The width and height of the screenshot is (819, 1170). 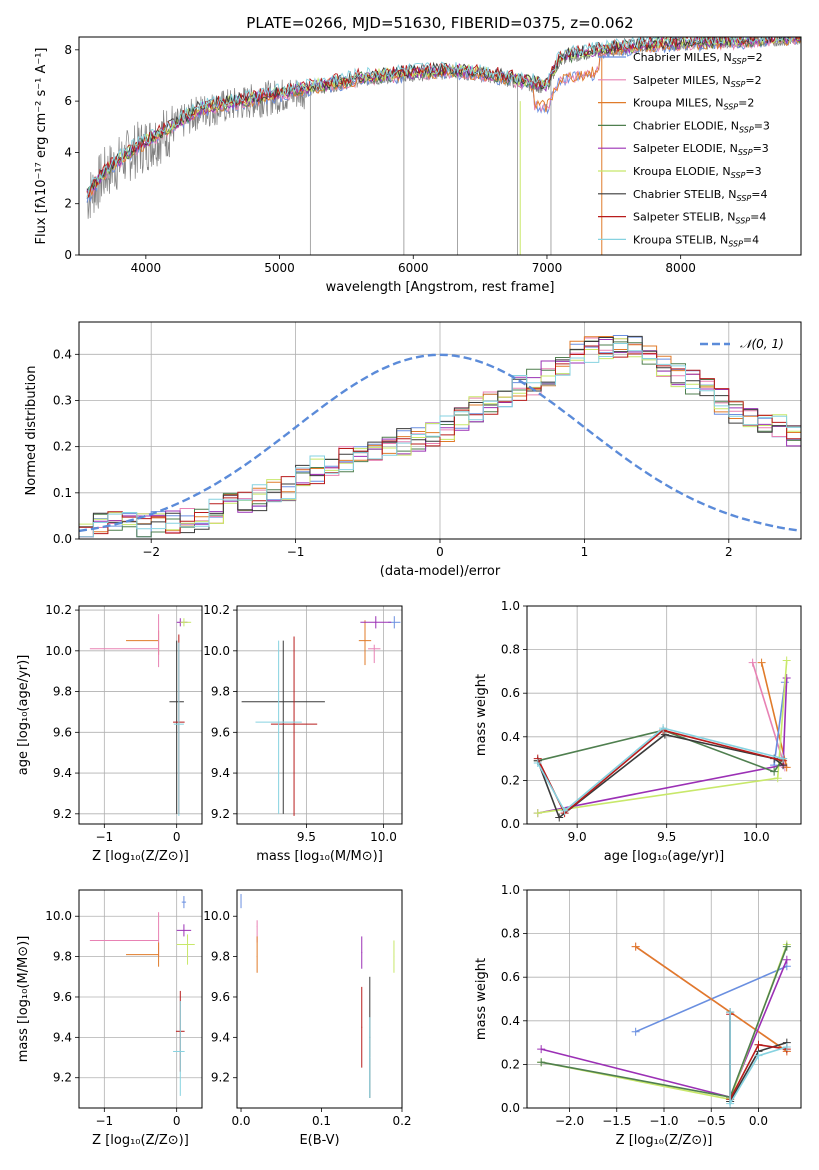 I want to click on x-tick-label: 0.1, so click(x=321, y=1121).